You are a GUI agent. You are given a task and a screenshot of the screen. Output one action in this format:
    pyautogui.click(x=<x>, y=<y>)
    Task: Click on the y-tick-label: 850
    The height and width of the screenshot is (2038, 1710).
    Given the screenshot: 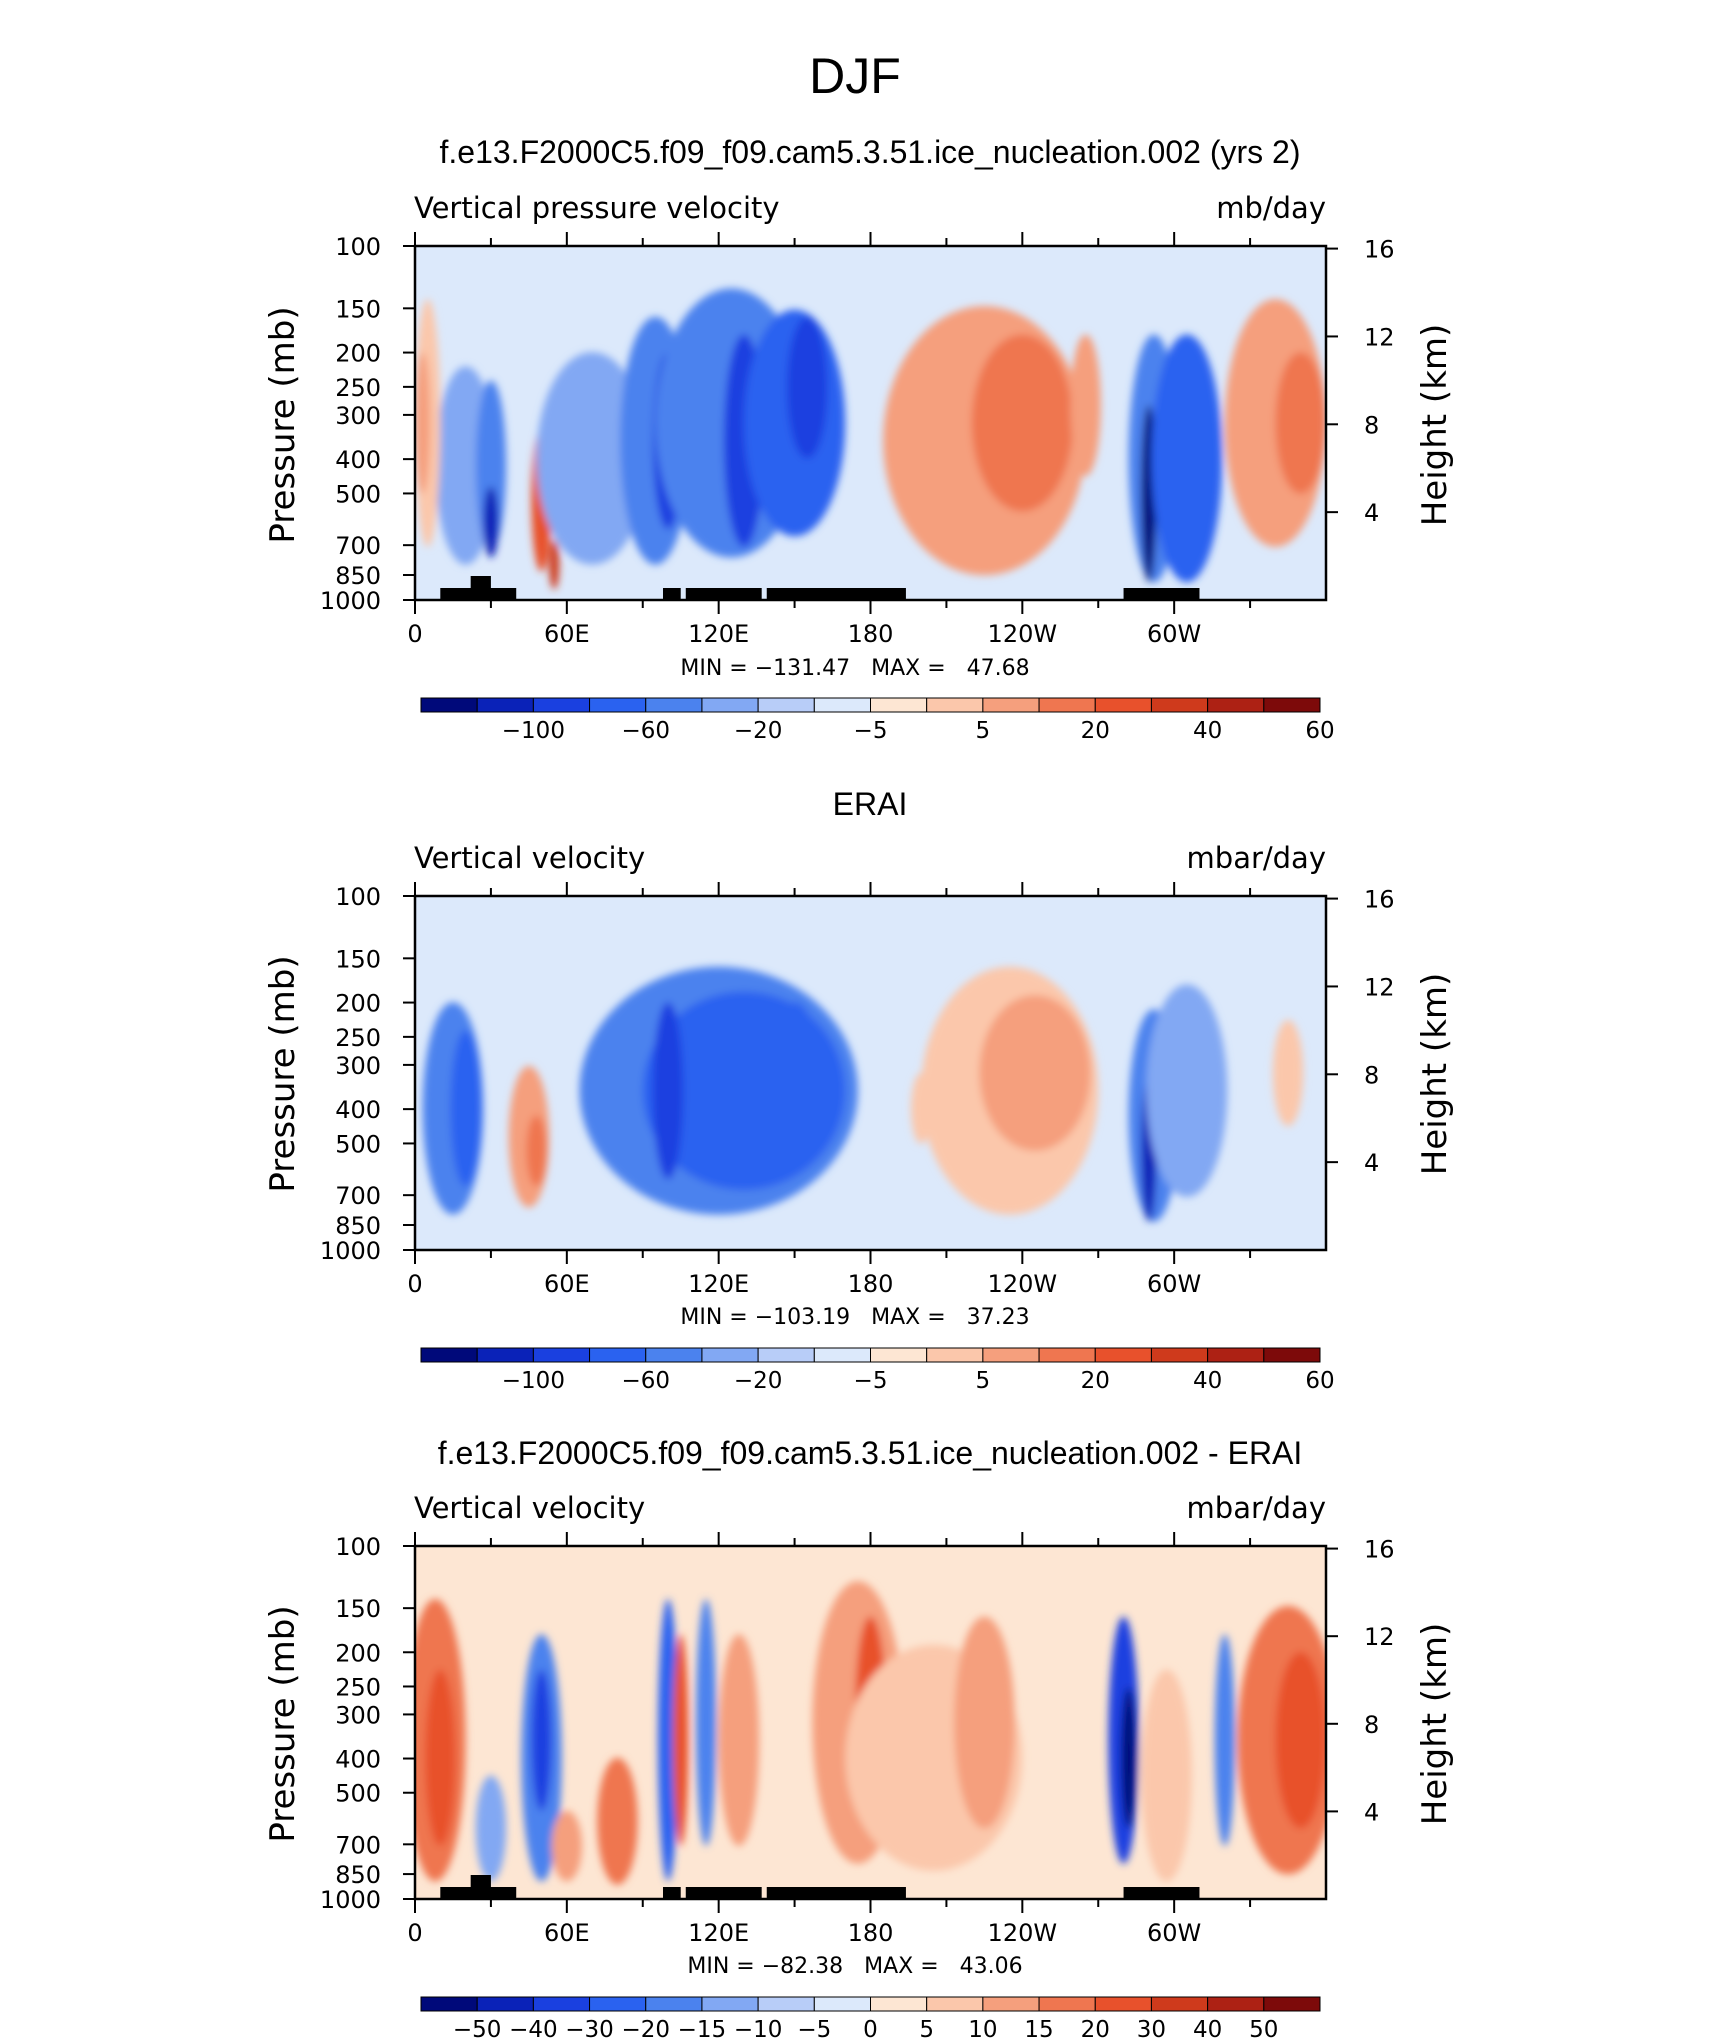 What is the action you would take?
    pyautogui.click(x=358, y=1875)
    